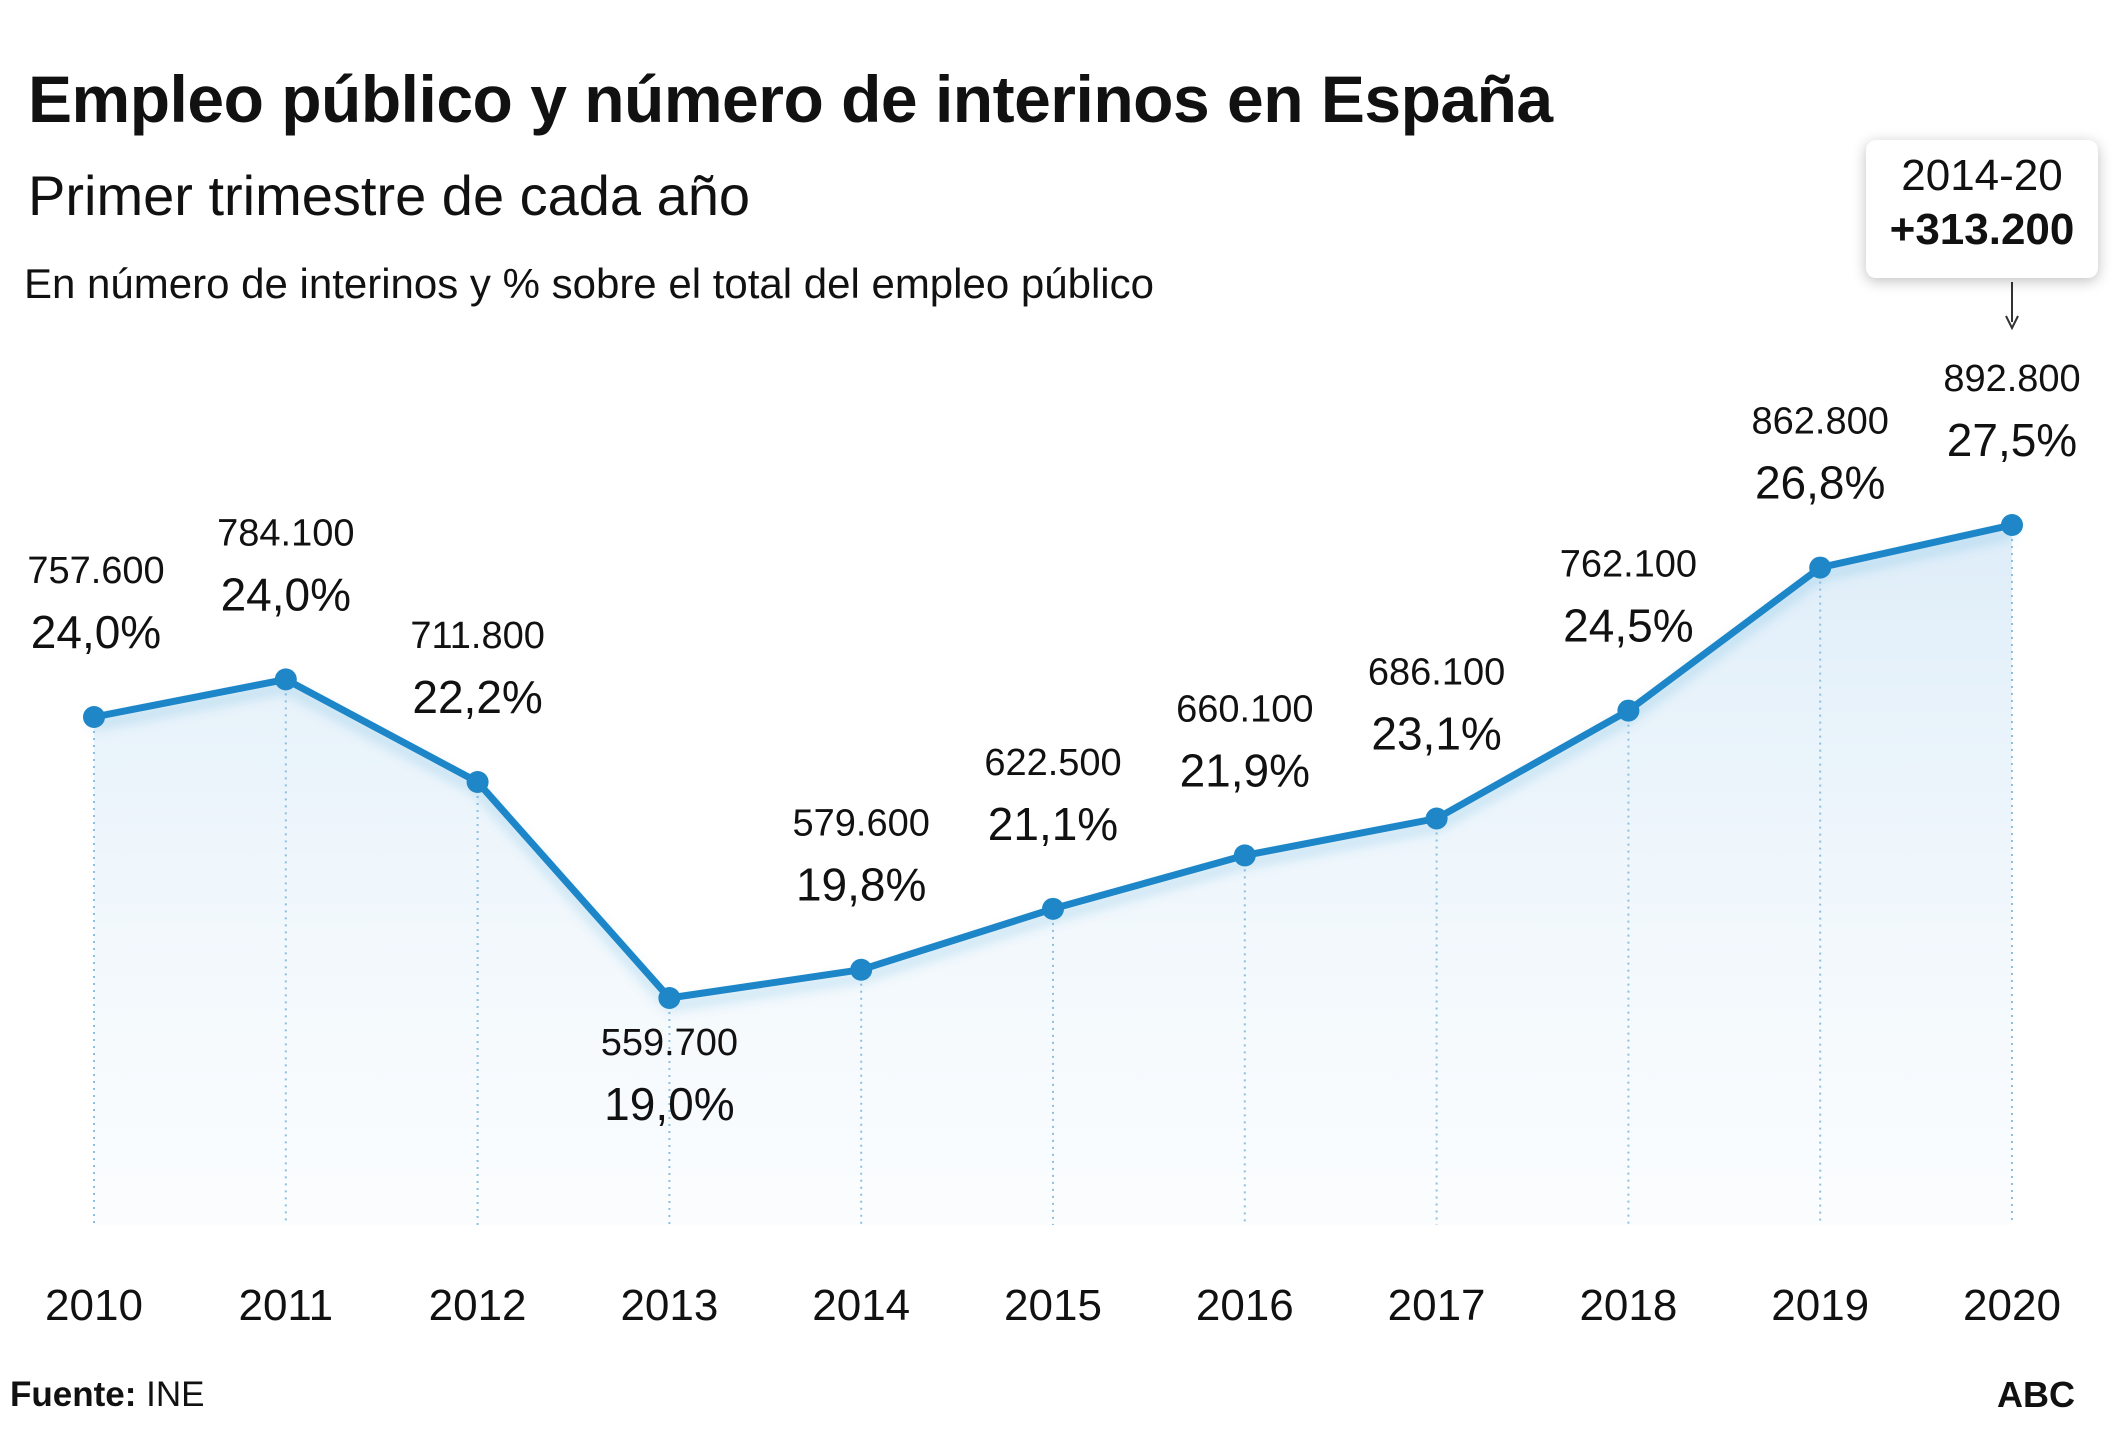 Image resolution: width=2125 pixels, height=1455 pixels. What do you see at coordinates (96, 632) in the screenshot?
I see `pct-label-2010: 24,0%` at bounding box center [96, 632].